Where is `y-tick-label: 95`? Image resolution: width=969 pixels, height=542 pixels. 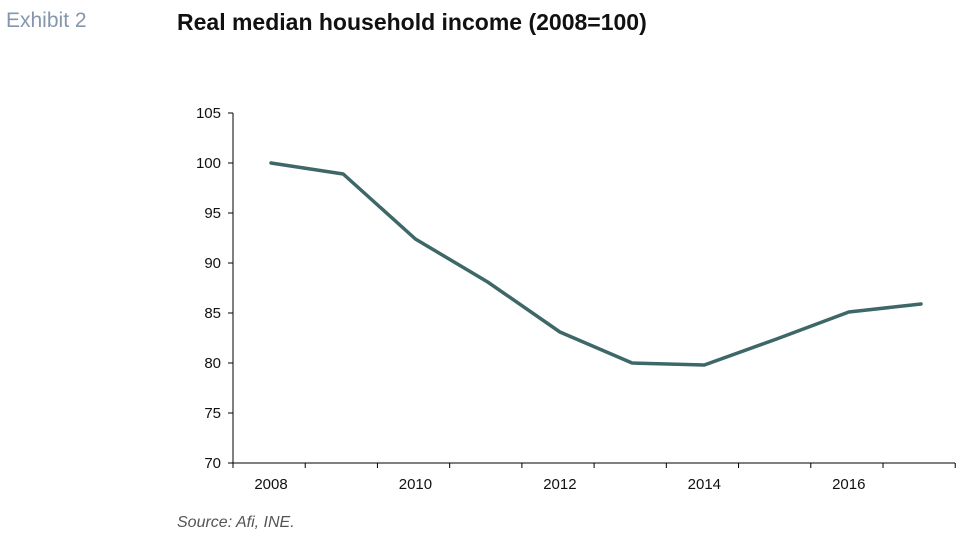 y-tick-label: 95 is located at coordinates (212, 213).